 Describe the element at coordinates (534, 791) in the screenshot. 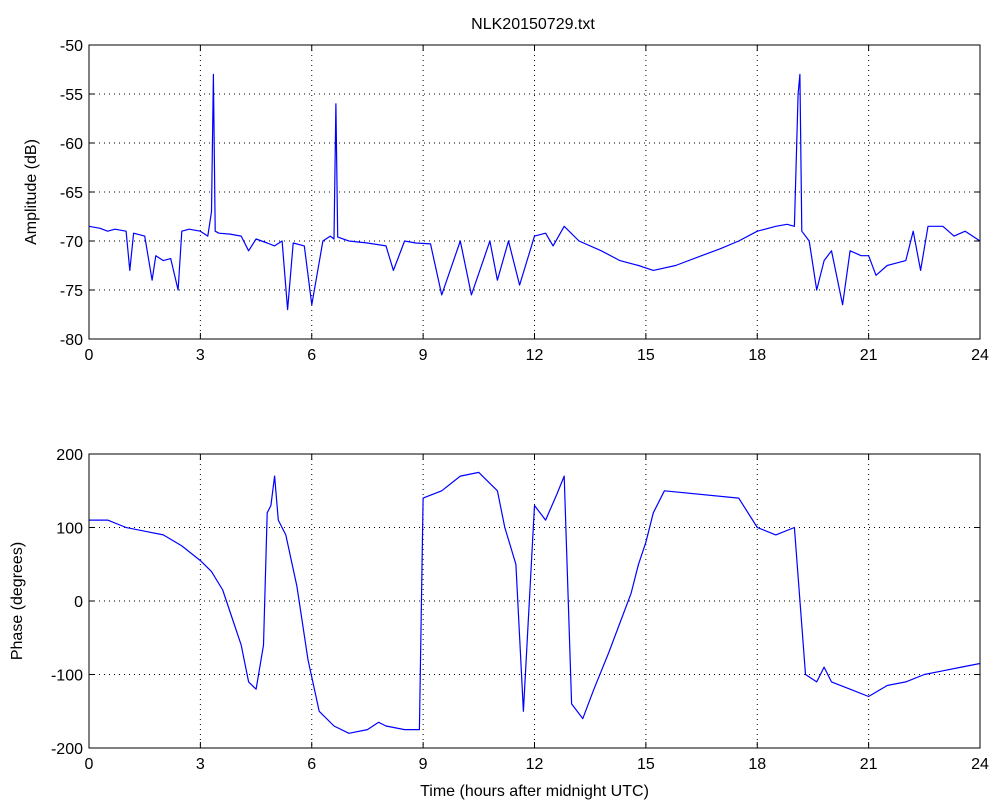

I see `x-axis-label: Time (hours after midnight UTC)` at that location.